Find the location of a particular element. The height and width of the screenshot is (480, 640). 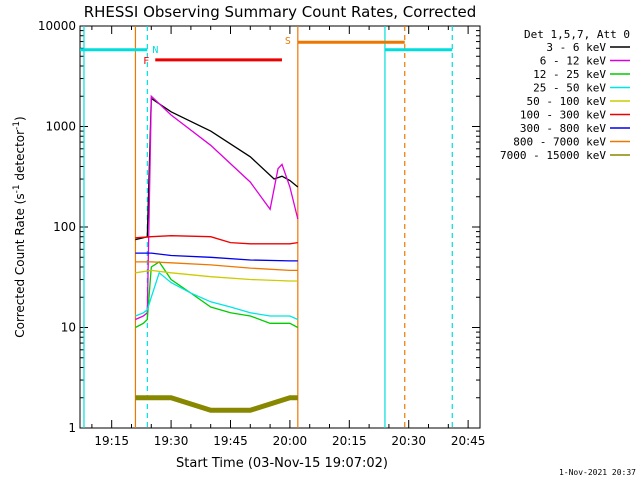

saa-annotation: S is located at coordinates (288, 41).